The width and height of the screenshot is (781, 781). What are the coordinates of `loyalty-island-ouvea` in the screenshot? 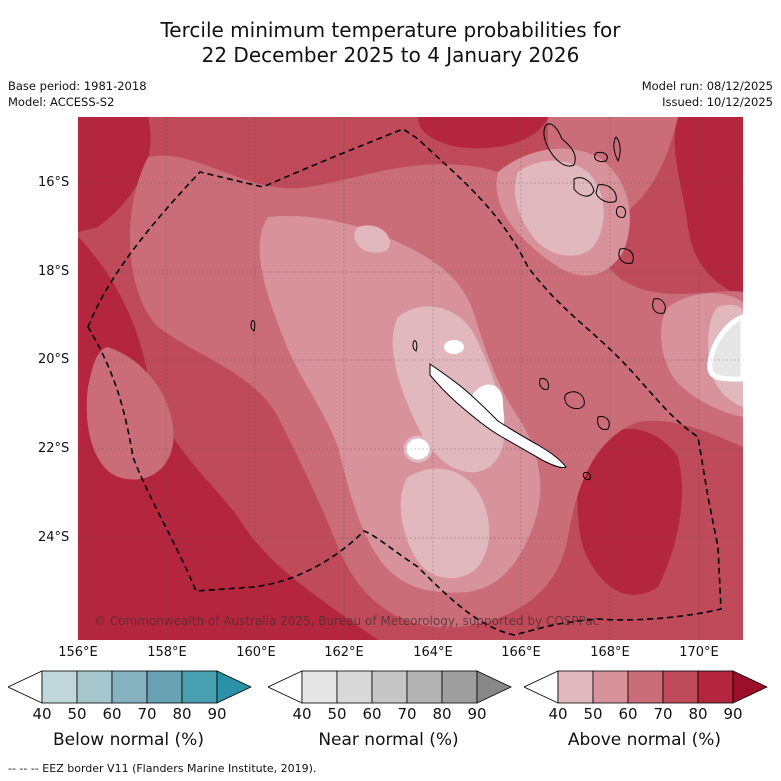 It's located at (544, 384).